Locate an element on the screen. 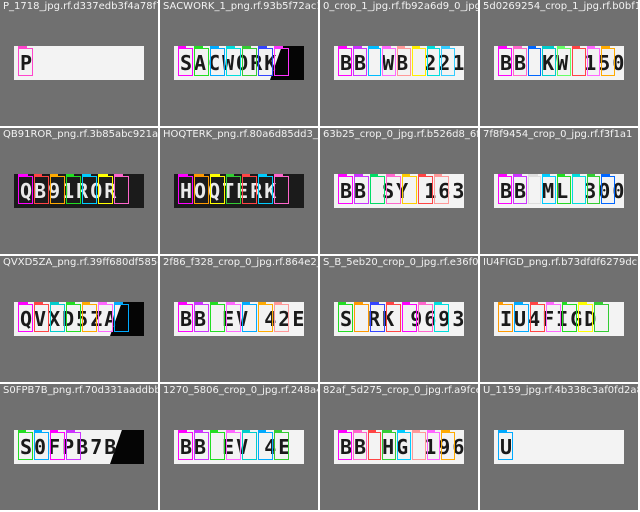 This screenshot has height=512, width=640. char-bbox: M is located at coordinates (534, 189).